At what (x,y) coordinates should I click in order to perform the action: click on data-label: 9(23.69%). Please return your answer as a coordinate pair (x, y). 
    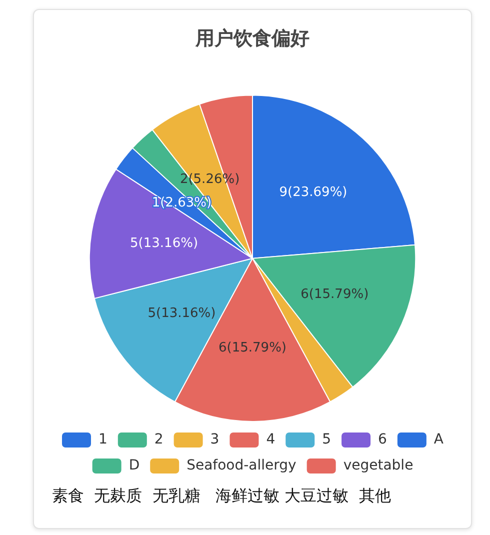
    Looking at the image, I should click on (313, 192).